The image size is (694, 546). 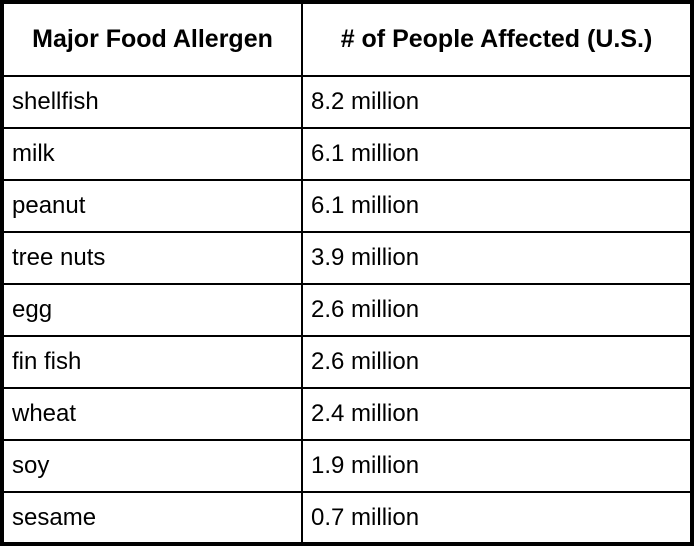 I want to click on affected-cell: 2.4 million, so click(x=497, y=414).